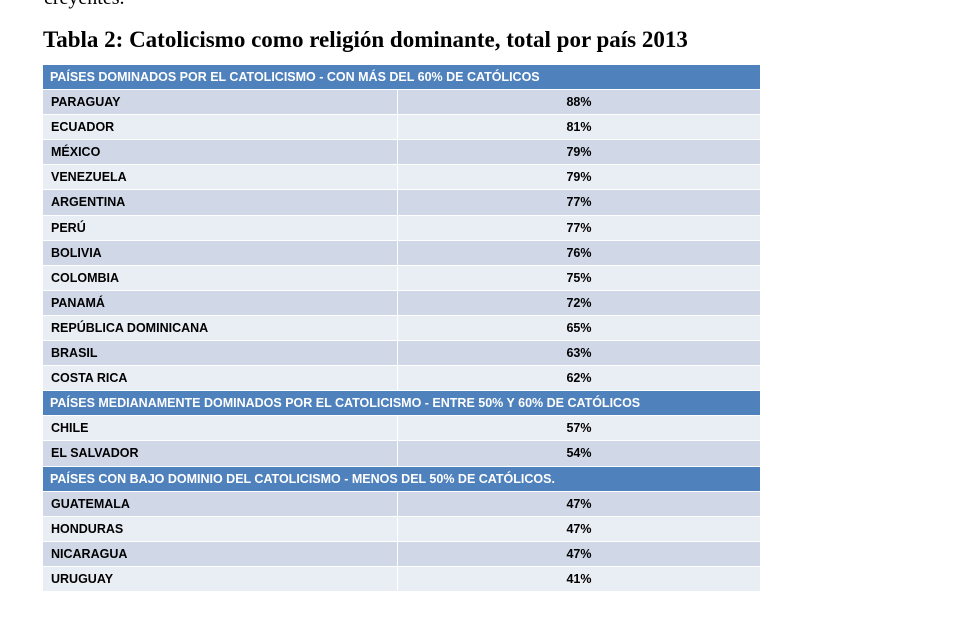 This screenshot has width=963, height=620. Describe the element at coordinates (579, 378) in the screenshot. I see `percentage-cell: 62%` at that location.